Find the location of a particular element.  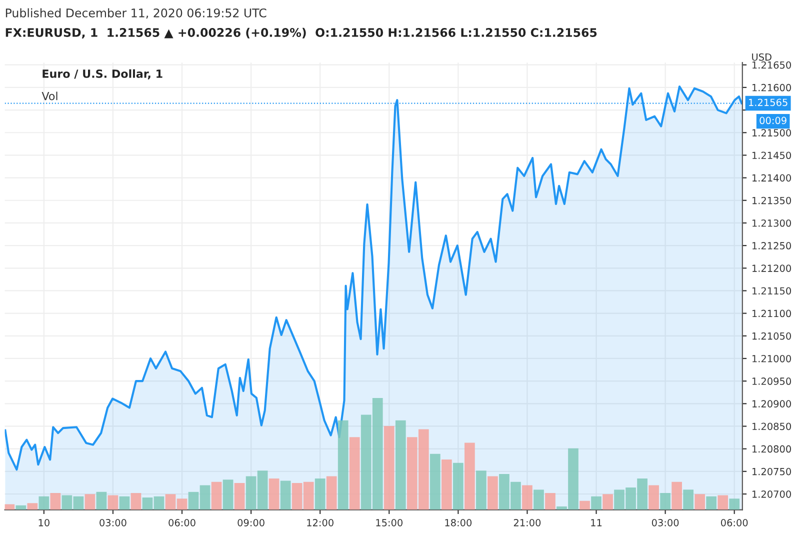

x-tick-label: 18:00 is located at coordinates (458, 522).